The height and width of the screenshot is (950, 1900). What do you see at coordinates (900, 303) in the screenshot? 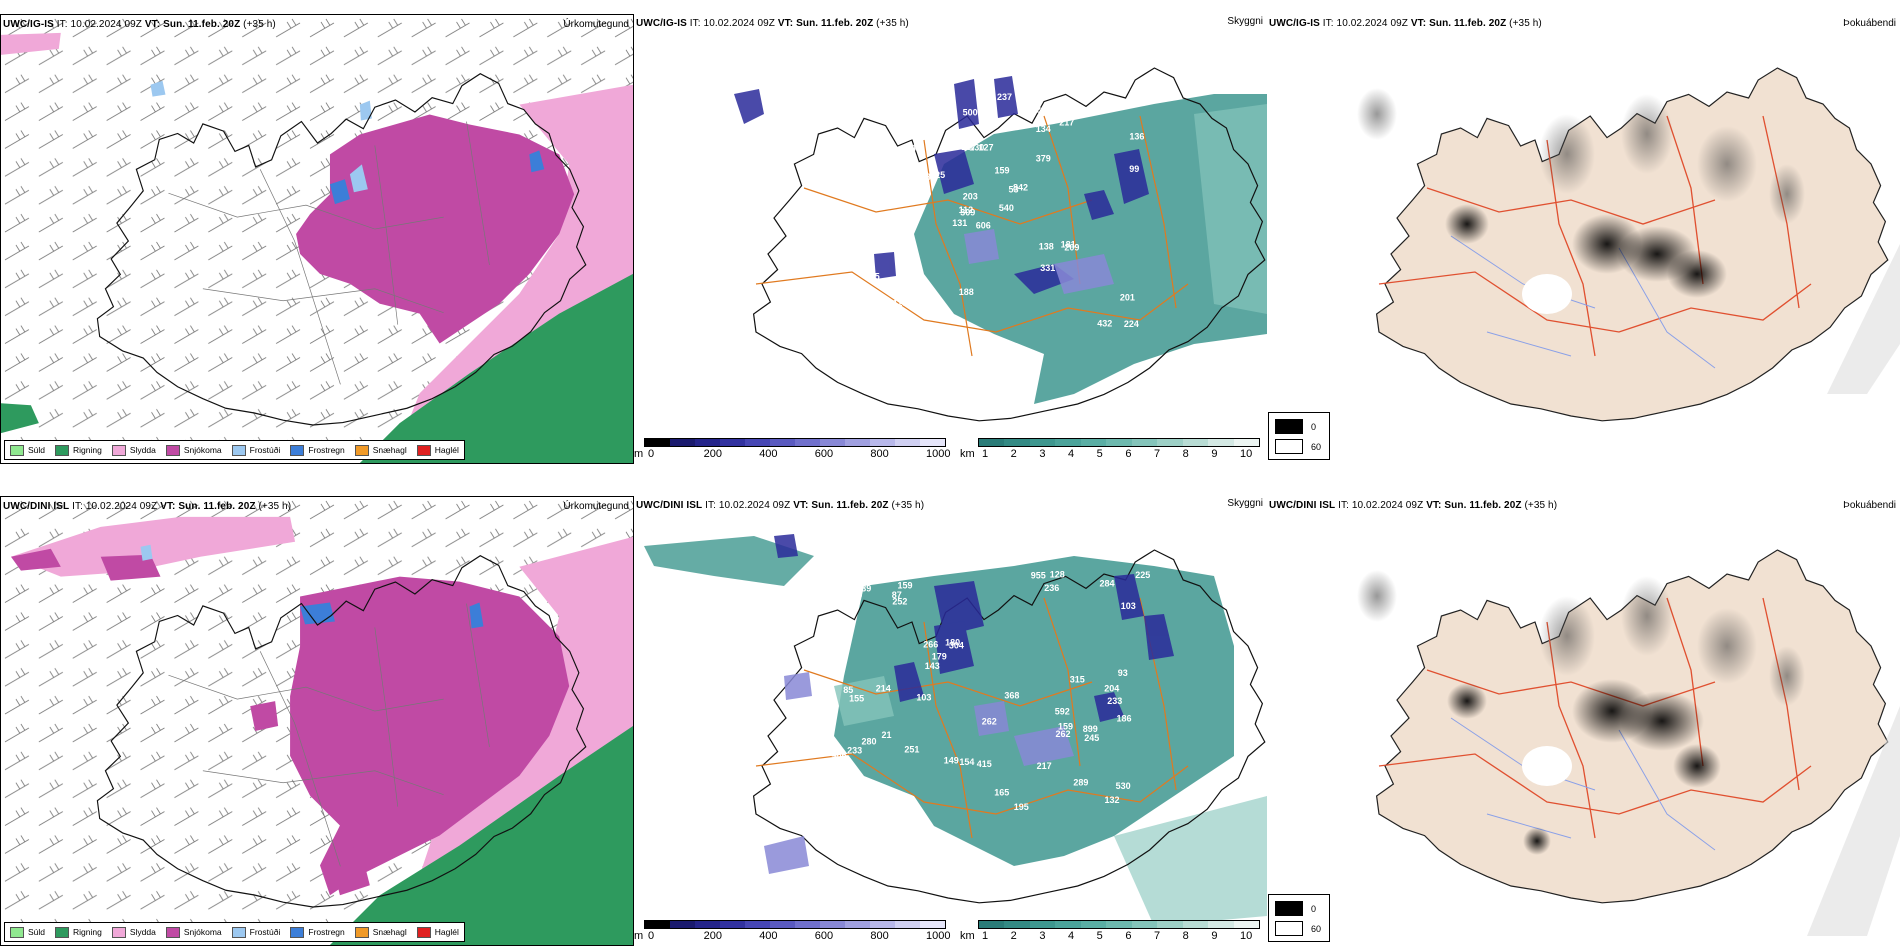
I see `station-value-label: 118` at bounding box center [900, 303].